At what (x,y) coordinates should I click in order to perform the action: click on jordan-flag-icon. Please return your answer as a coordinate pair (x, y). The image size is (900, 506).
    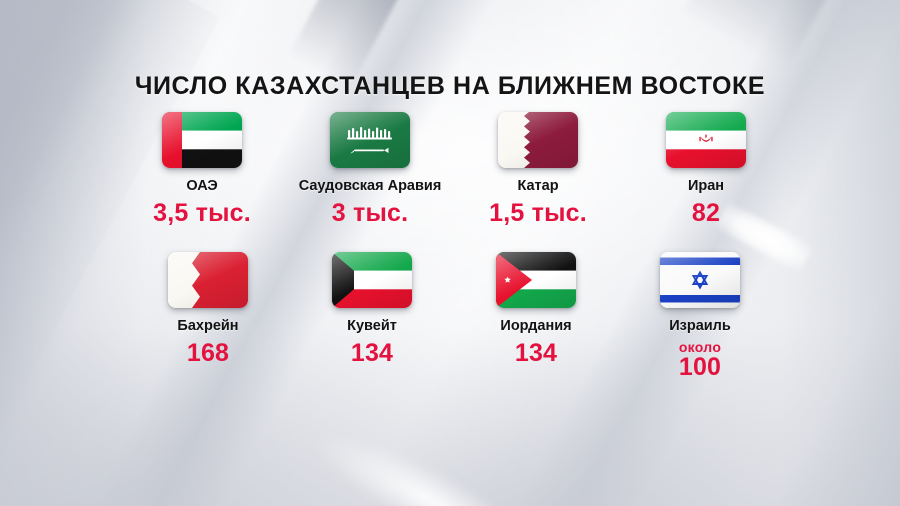
    Looking at the image, I should click on (536, 280).